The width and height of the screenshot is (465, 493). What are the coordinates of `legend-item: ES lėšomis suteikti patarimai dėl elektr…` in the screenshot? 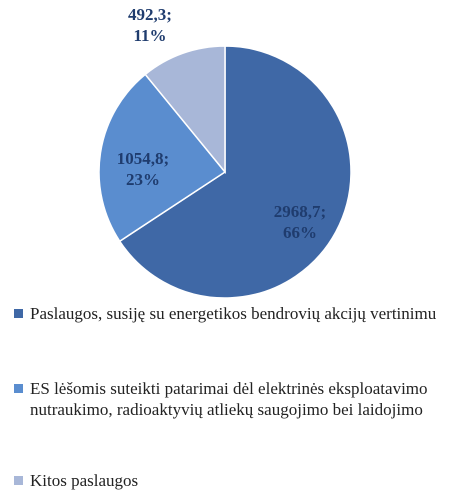 It's located at (234, 399).